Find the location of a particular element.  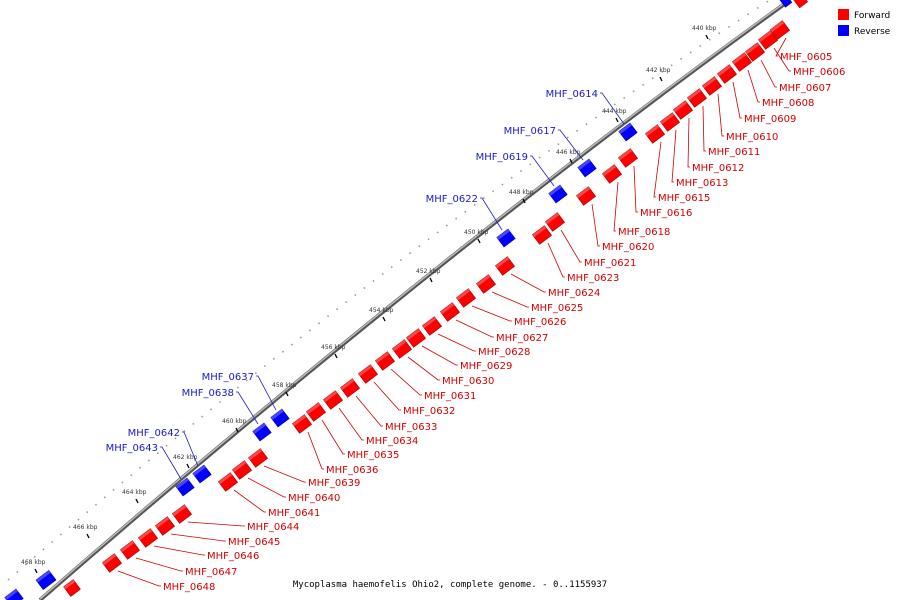

reverse-gene-label: MHF_0638 is located at coordinates (208, 393).